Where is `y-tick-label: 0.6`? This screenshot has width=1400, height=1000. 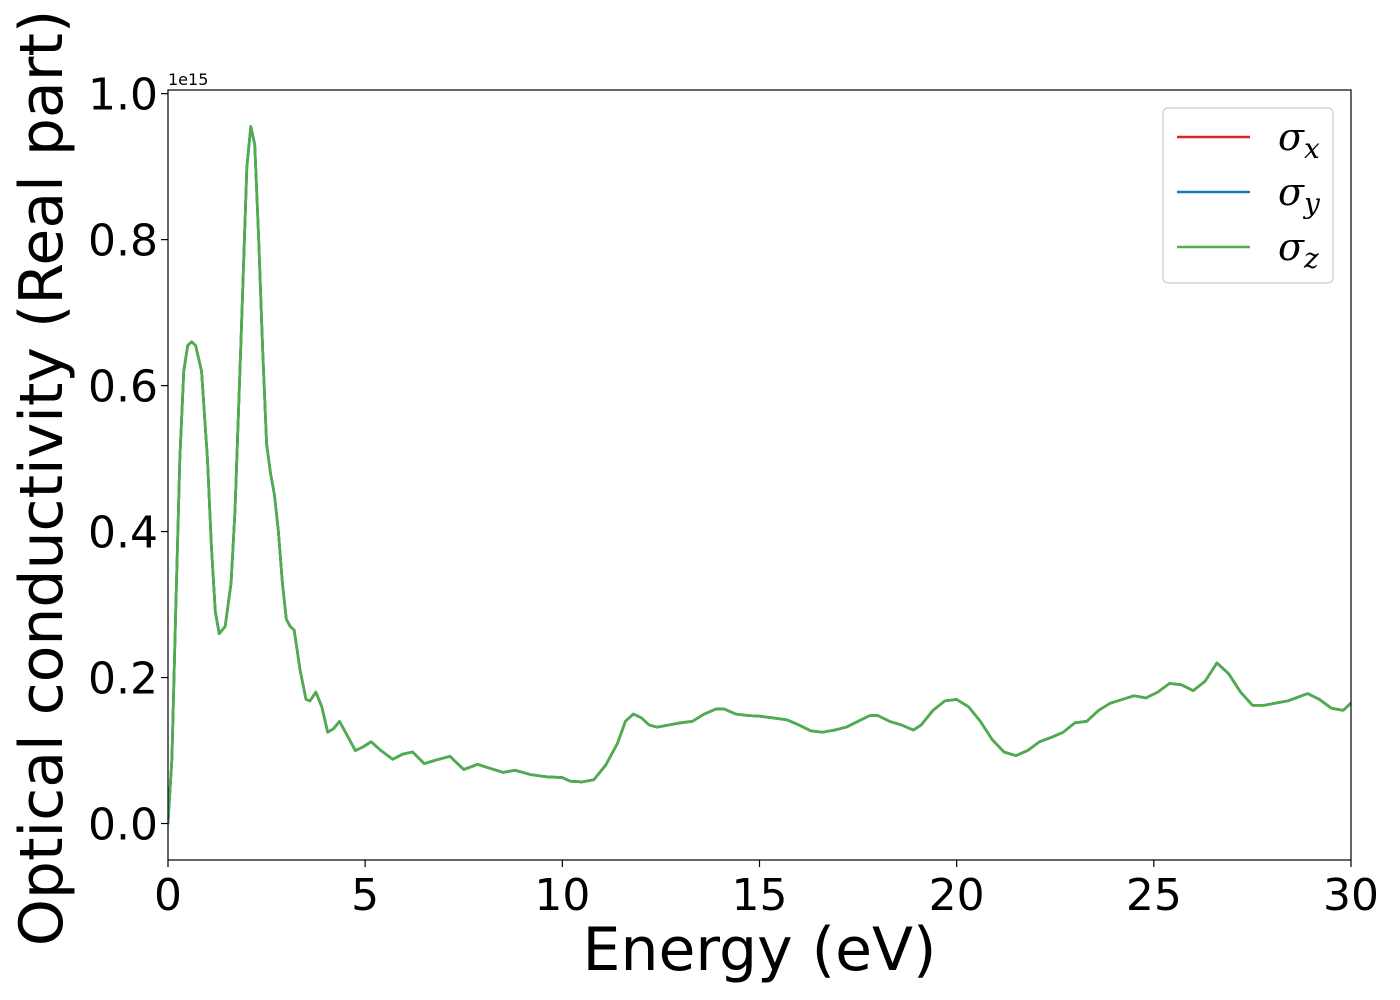
y-tick-label: 0.6 is located at coordinates (123, 387).